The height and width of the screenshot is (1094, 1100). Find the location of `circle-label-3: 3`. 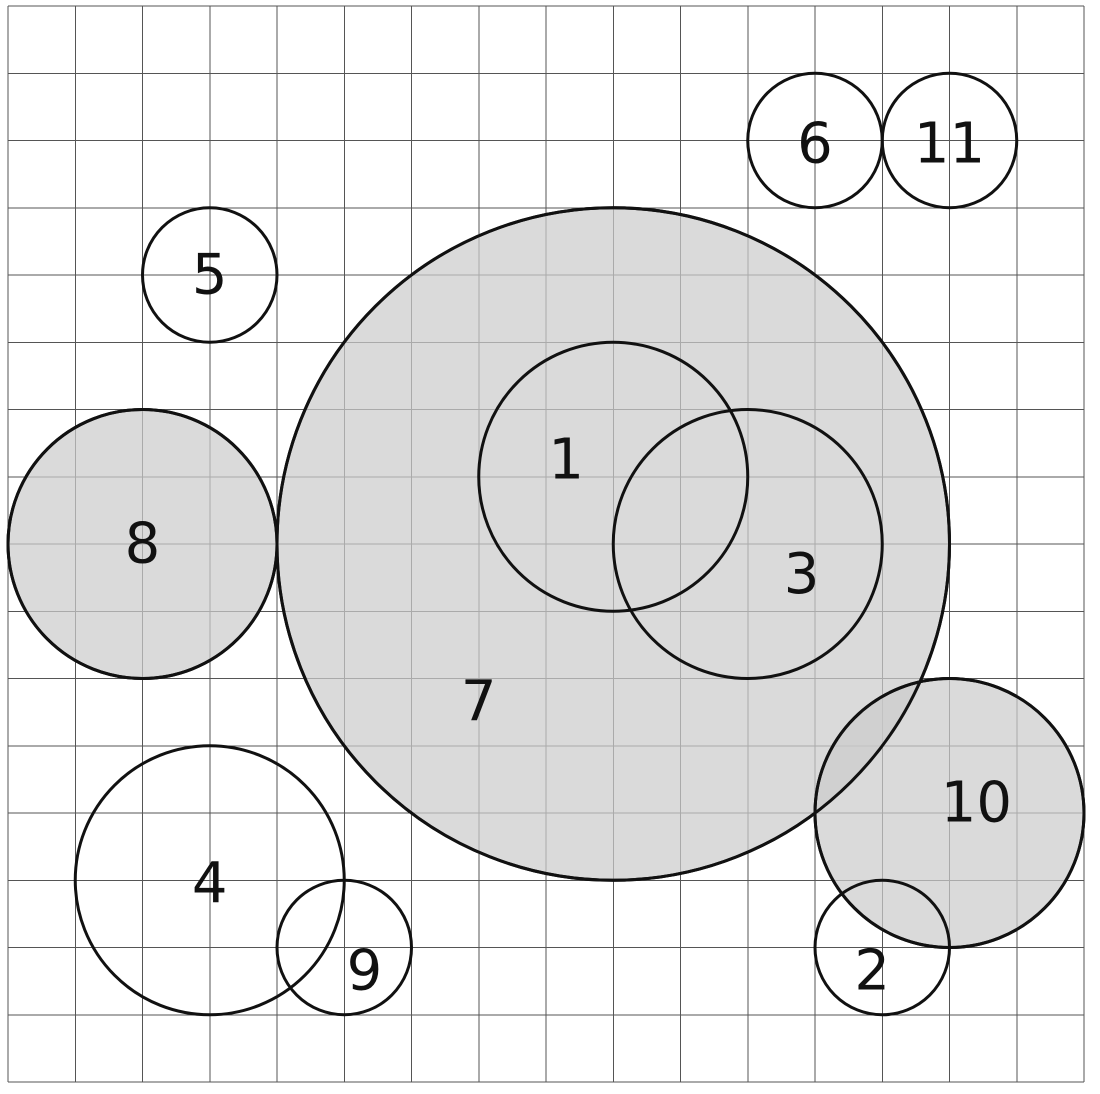

circle-label-3: 3 is located at coordinates (802, 574).